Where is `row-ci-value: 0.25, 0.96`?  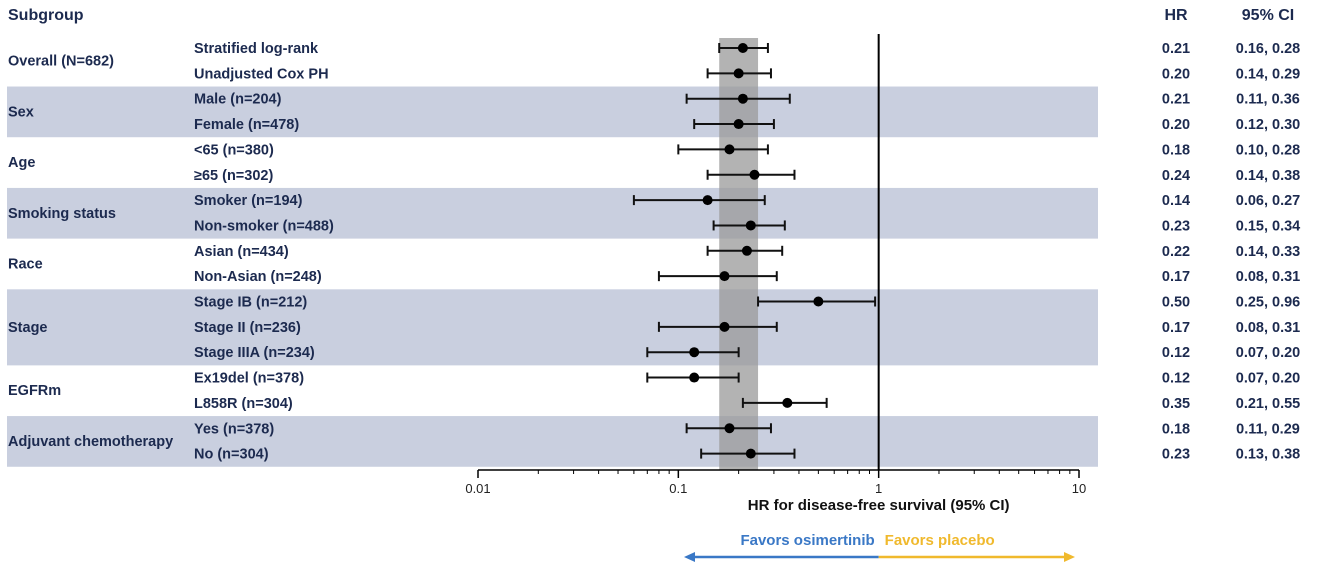 row-ci-value: 0.25, 0.96 is located at coordinates (1268, 303).